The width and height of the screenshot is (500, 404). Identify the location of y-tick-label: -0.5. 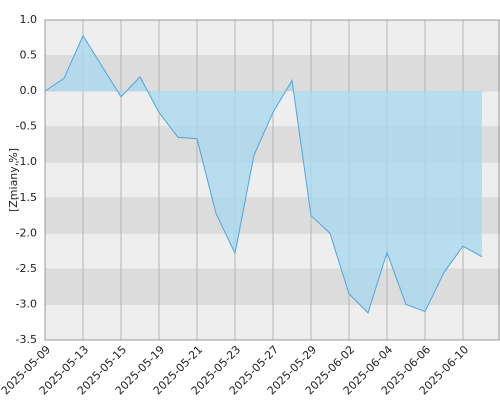
(26, 126).